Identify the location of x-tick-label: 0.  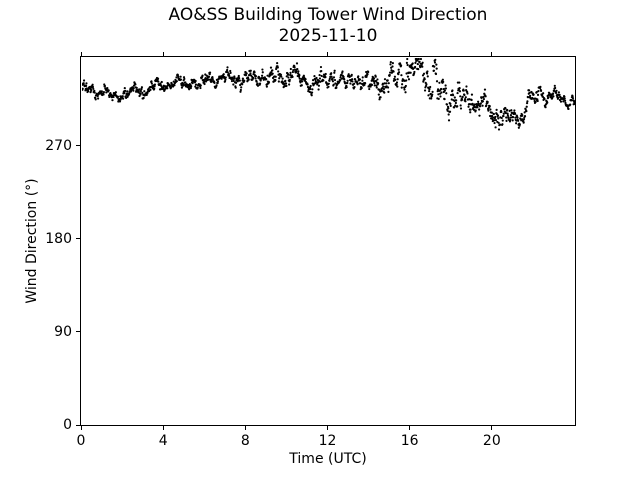
(81, 441).